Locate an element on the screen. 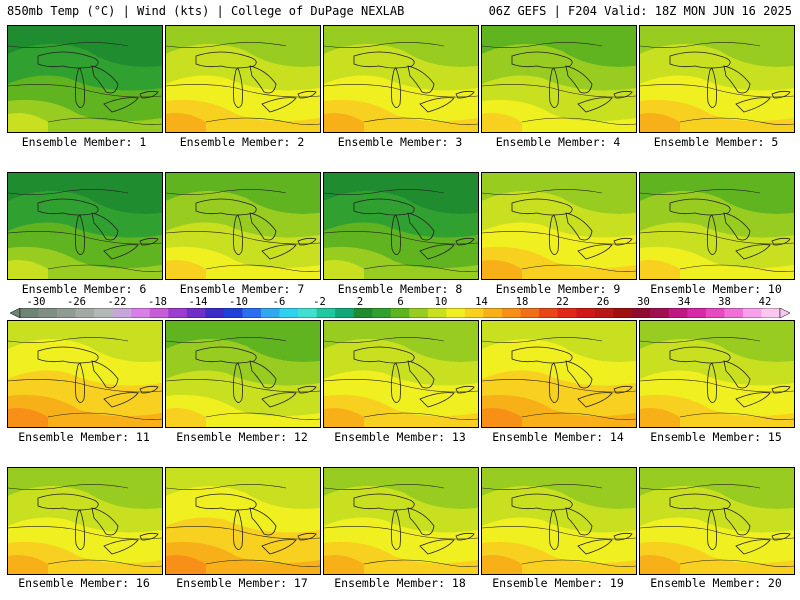  colorbar-tick-label: 6 is located at coordinates (400, 302).